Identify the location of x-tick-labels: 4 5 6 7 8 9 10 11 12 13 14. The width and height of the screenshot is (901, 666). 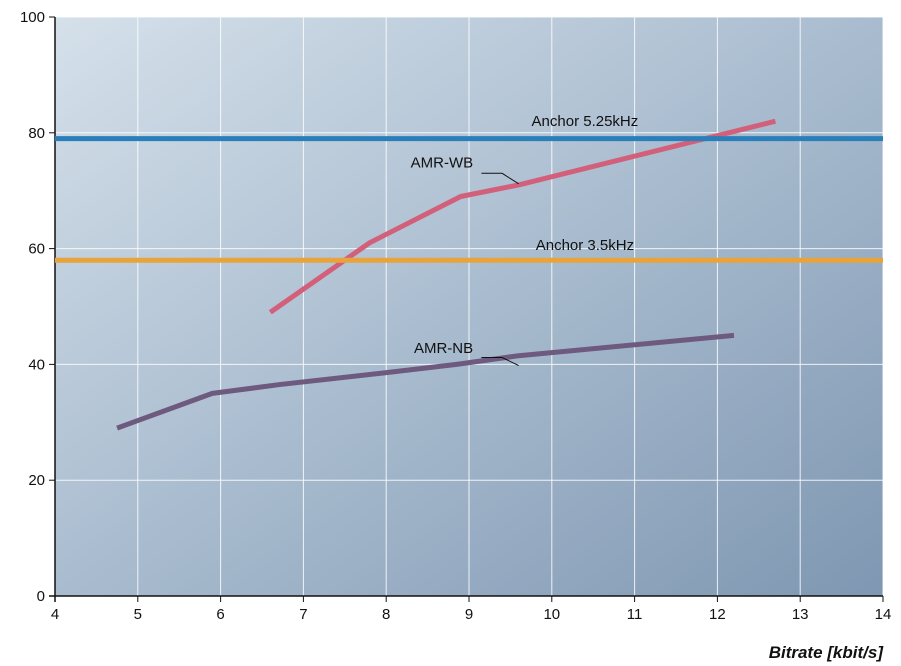
(471, 614).